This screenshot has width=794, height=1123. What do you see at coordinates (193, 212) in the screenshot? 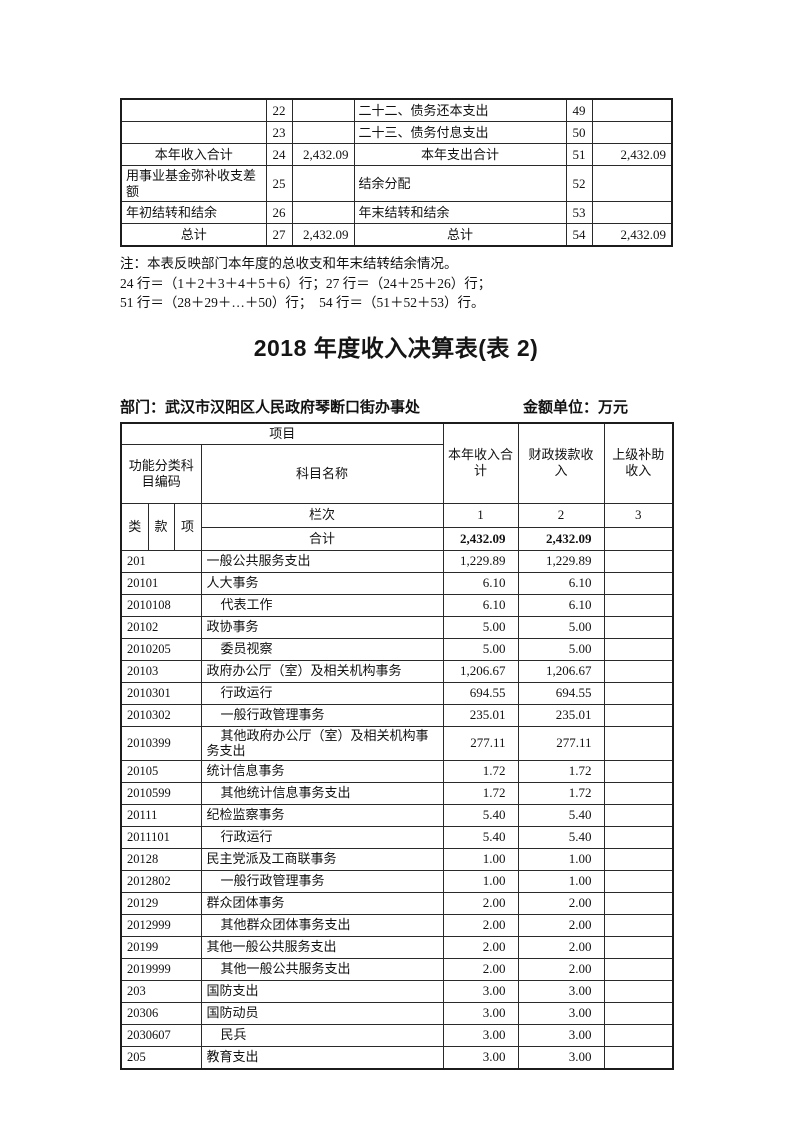
I see `income-label-cell: 年初结转和结余` at bounding box center [193, 212].